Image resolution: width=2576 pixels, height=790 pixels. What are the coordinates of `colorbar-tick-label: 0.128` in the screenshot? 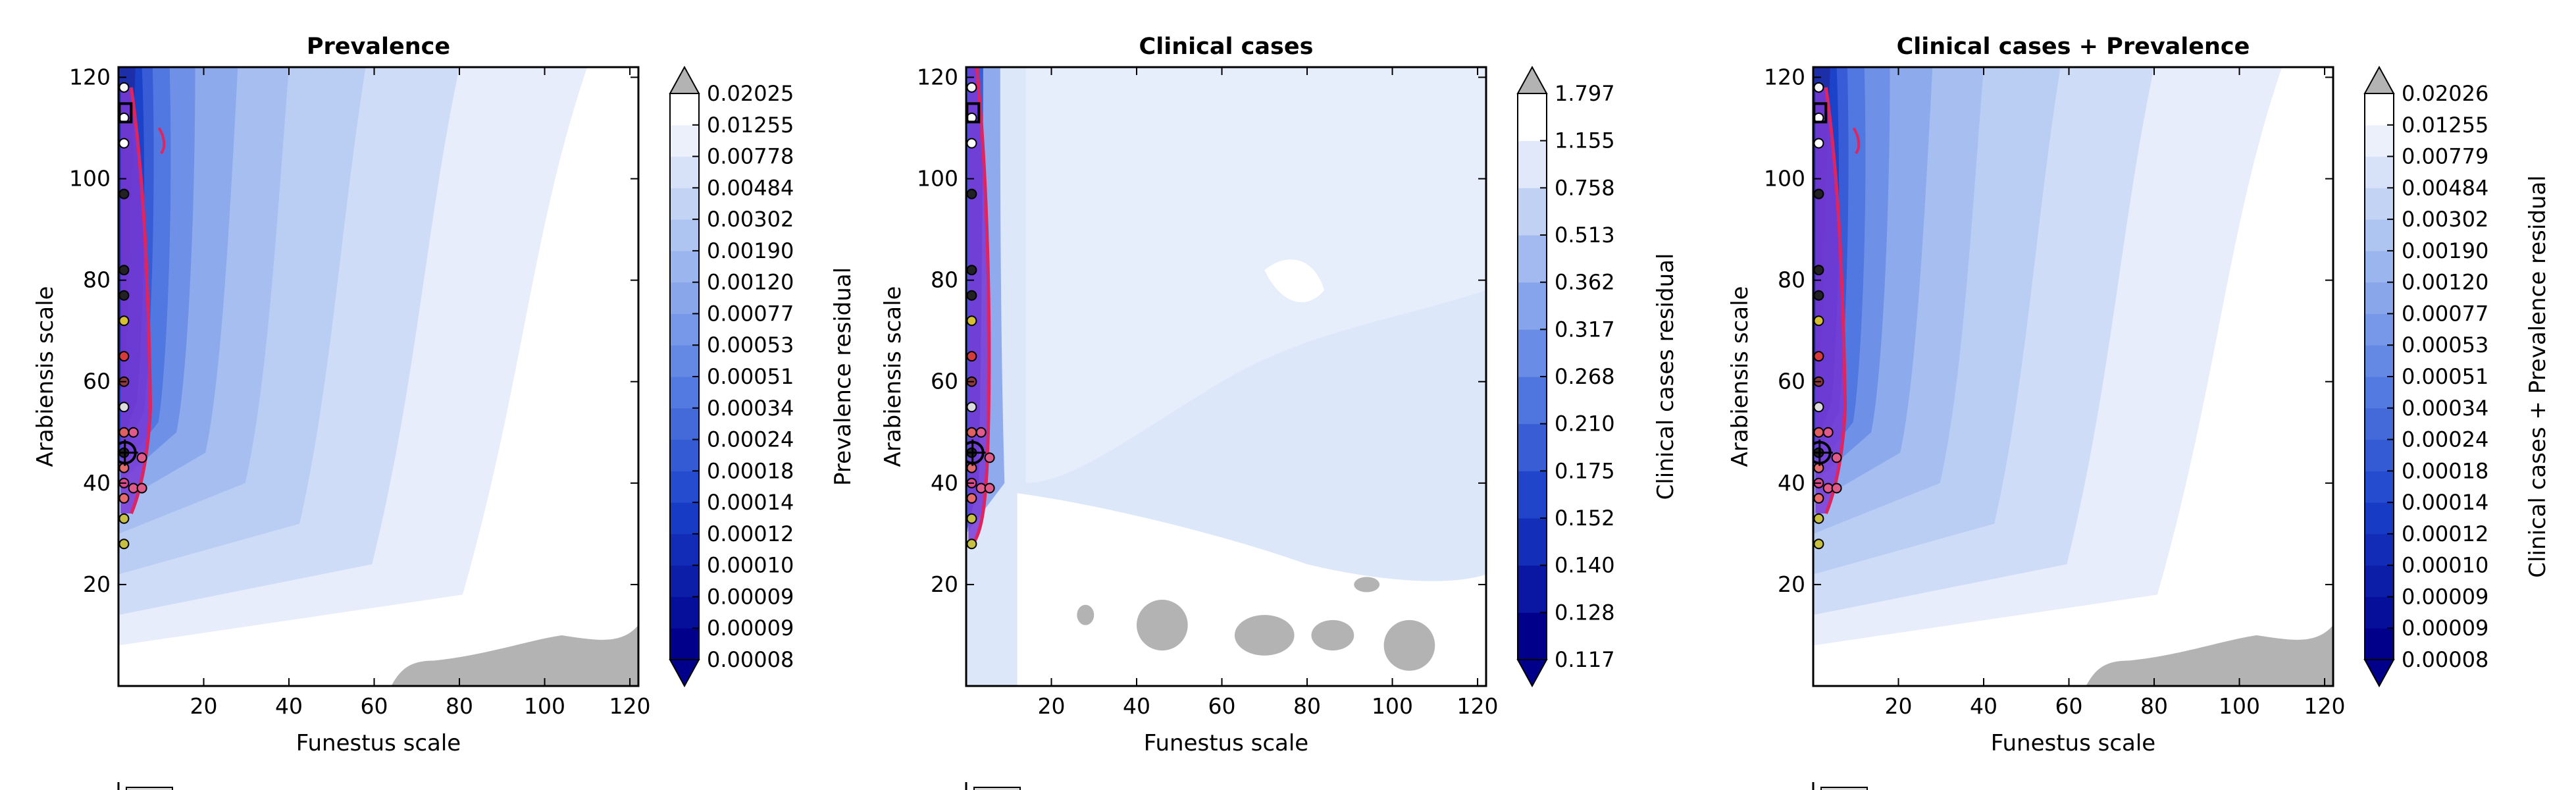 It's located at (1585, 613).